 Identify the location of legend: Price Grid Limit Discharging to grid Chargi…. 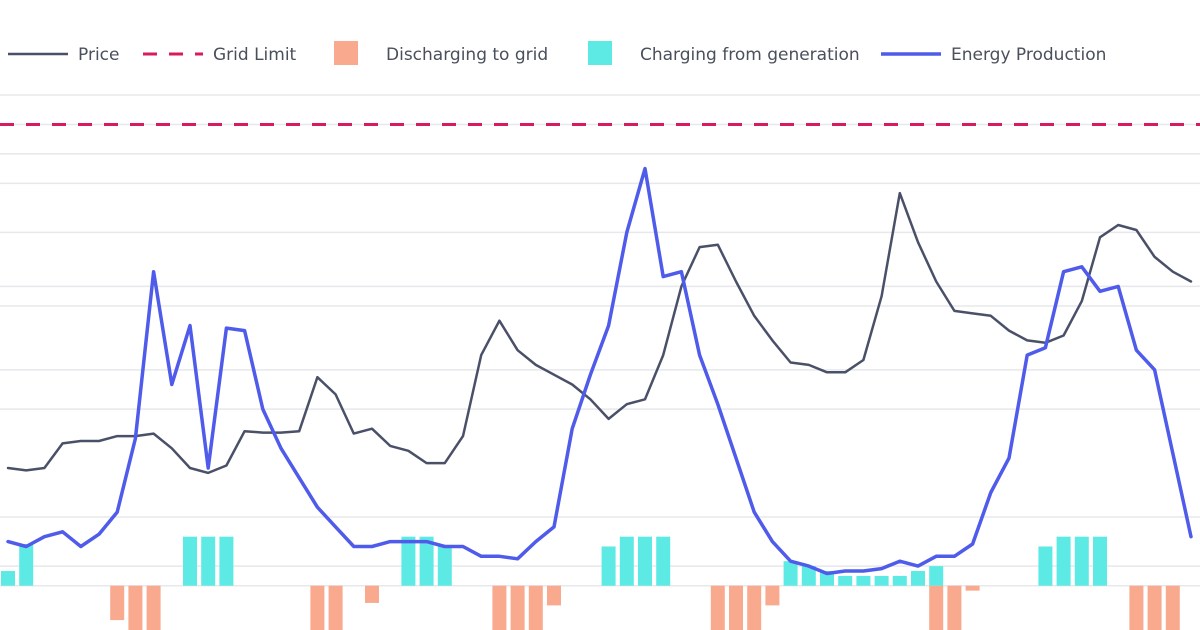
(557, 53).